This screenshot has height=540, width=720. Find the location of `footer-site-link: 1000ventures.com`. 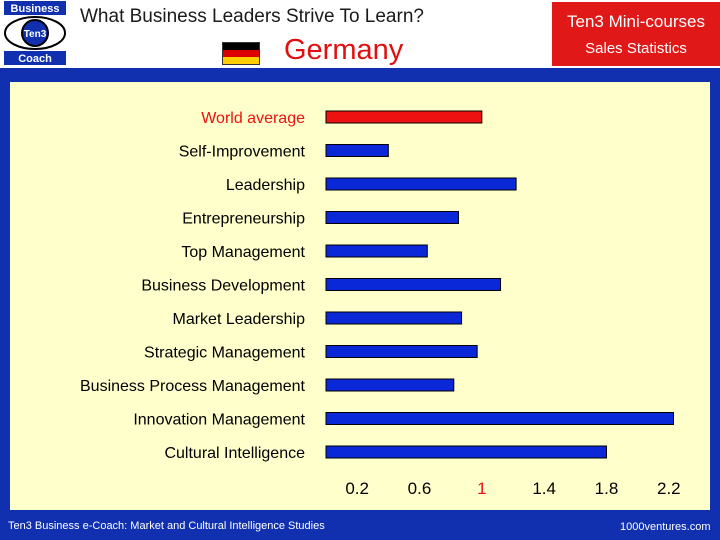

footer-site-link: 1000ventures.com is located at coordinates (665, 527).